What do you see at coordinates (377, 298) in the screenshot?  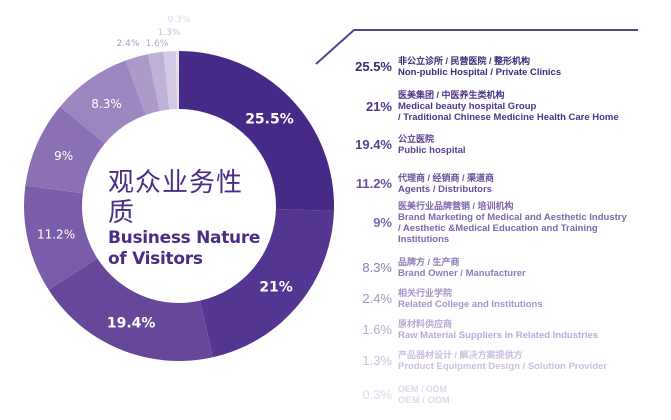 I see `legend-percent: 2.4%` at bounding box center [377, 298].